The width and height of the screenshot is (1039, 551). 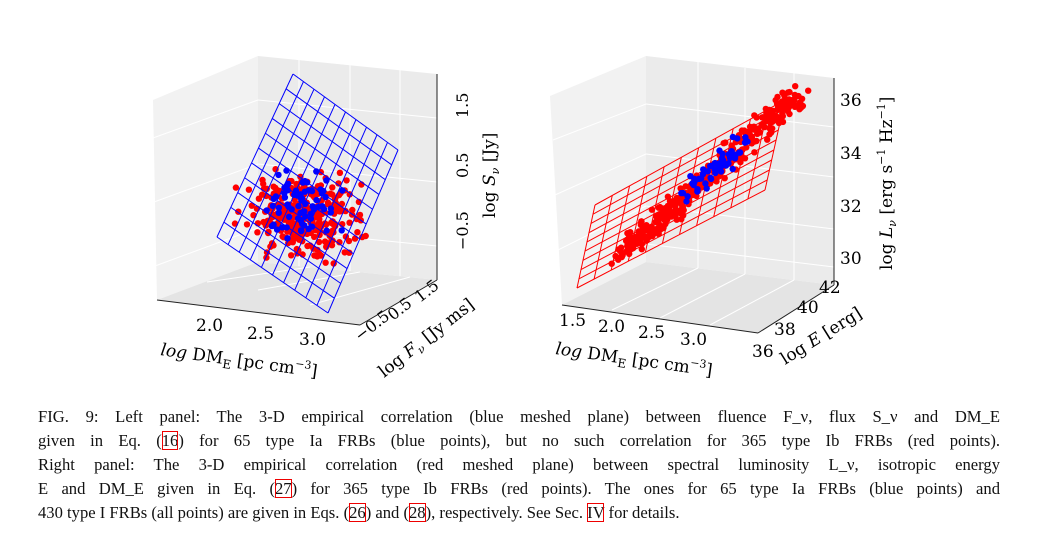 What do you see at coordinates (851, 154) in the screenshot?
I see `right-z-tick-2: 34` at bounding box center [851, 154].